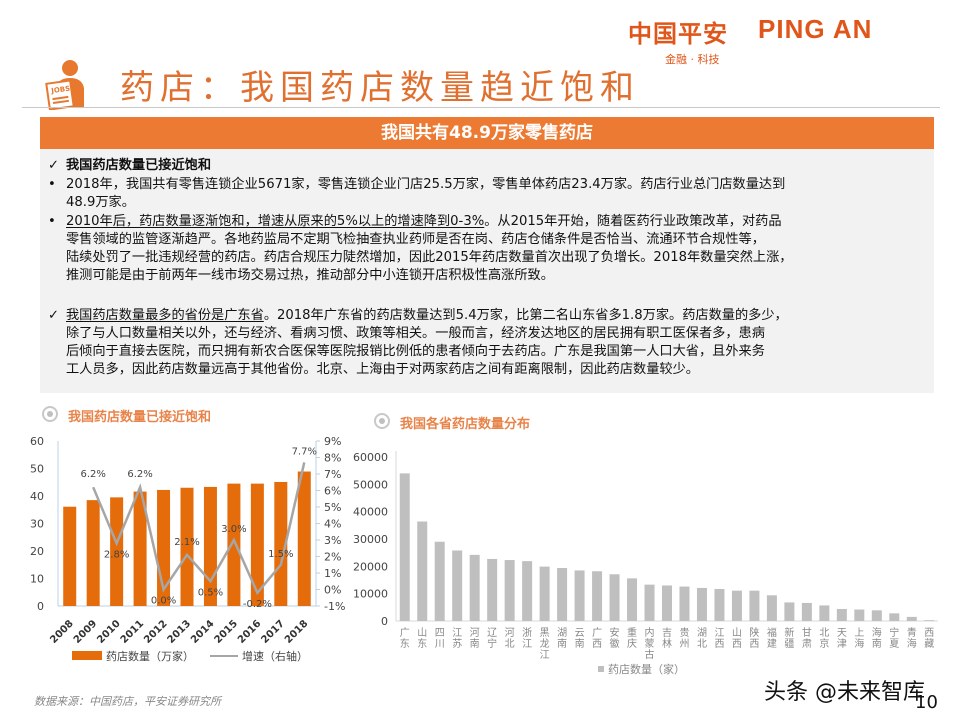 This screenshot has width=960, height=720. What do you see at coordinates (332, 491) in the screenshot?
I see `right-y-tick: 6%` at bounding box center [332, 491].